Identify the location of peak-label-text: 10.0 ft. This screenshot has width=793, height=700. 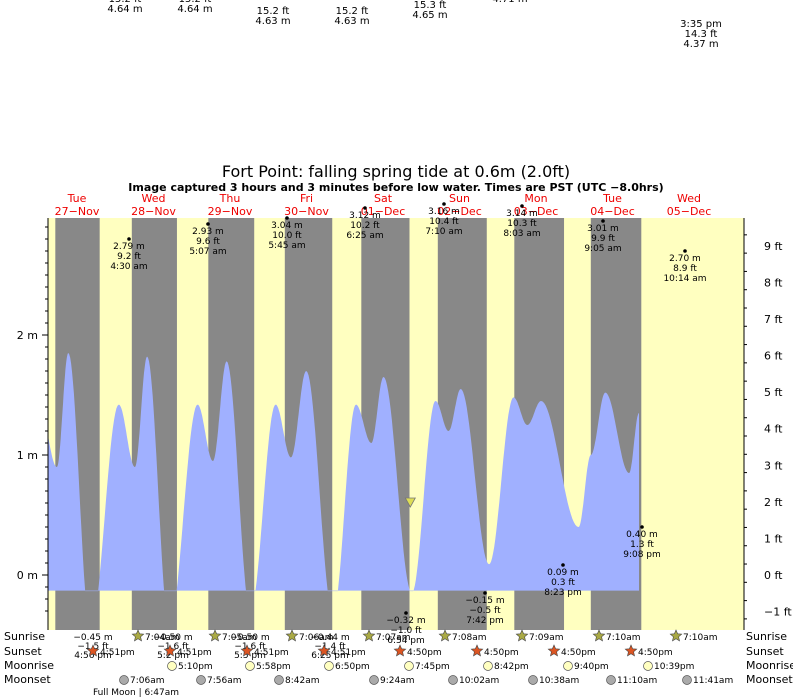
(287, 236).